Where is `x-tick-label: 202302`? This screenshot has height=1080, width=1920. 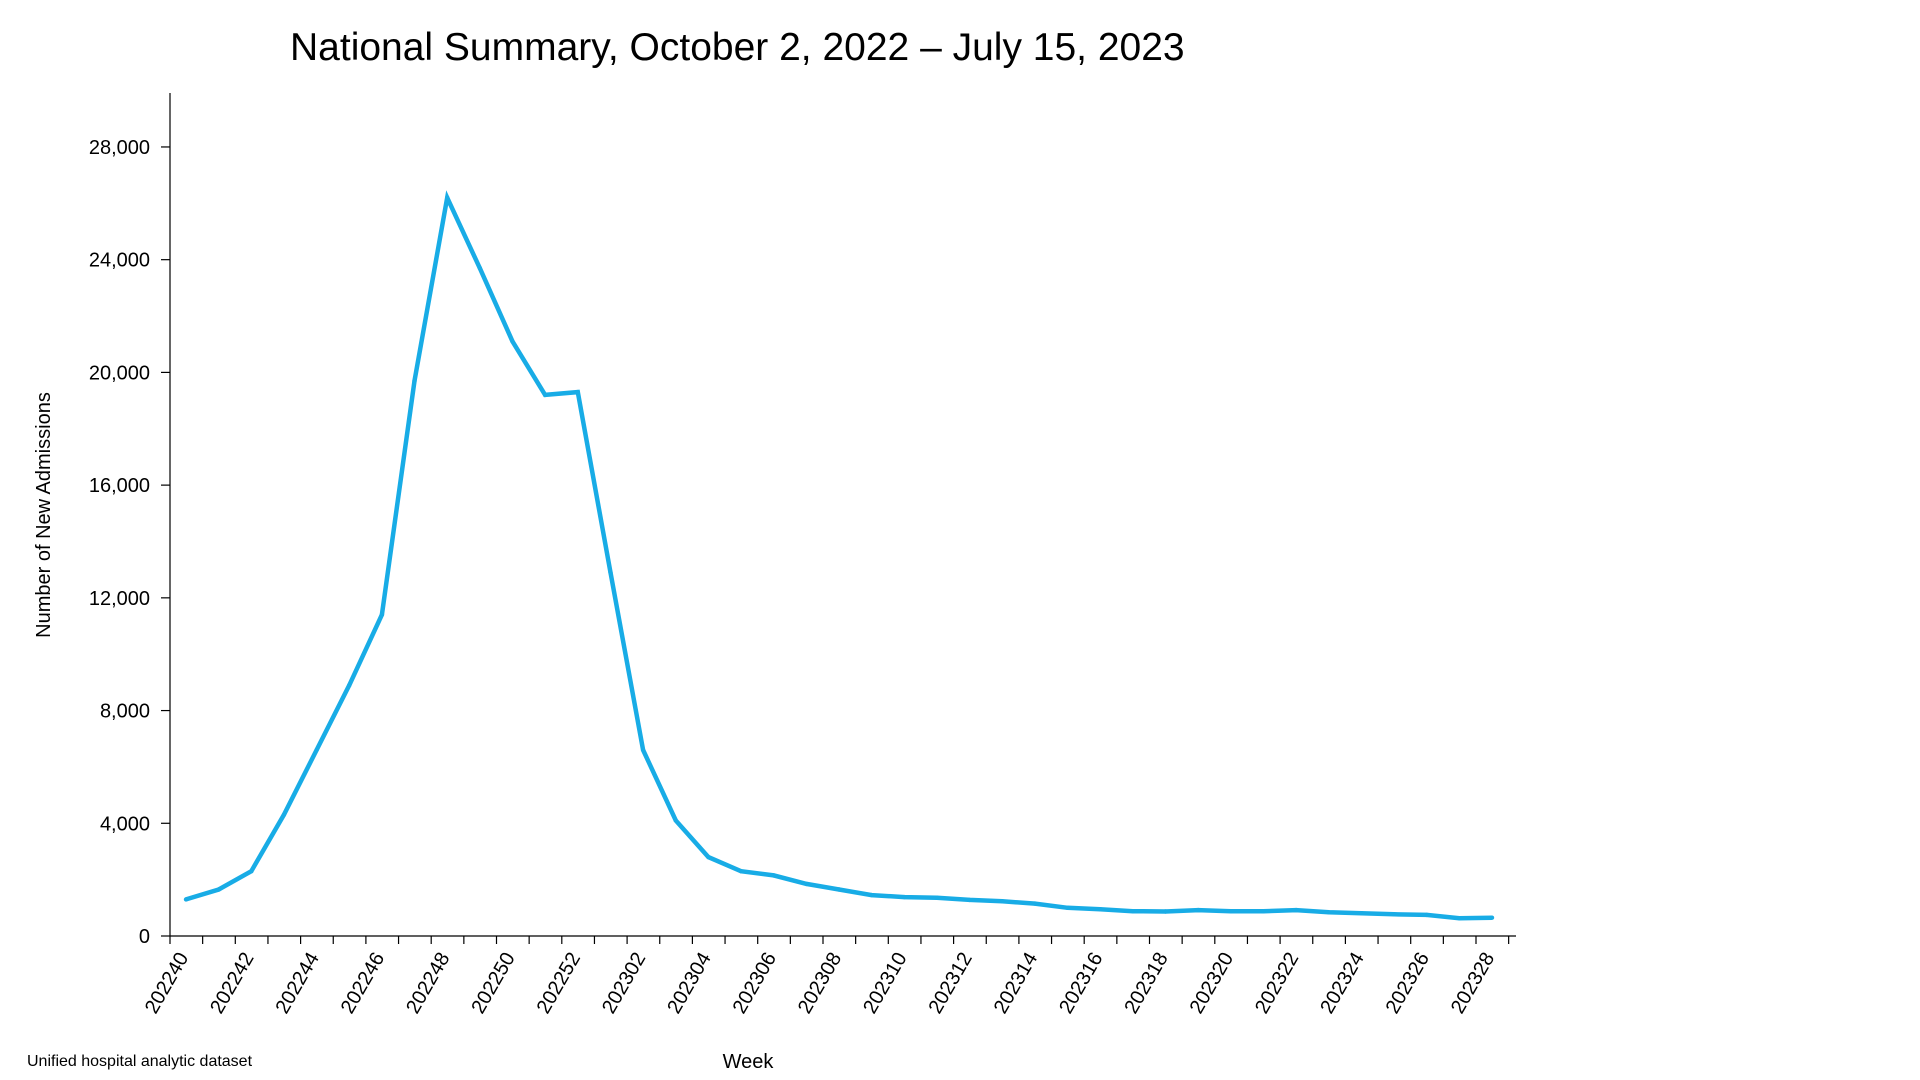 x-tick-label: 202302 is located at coordinates (624, 983).